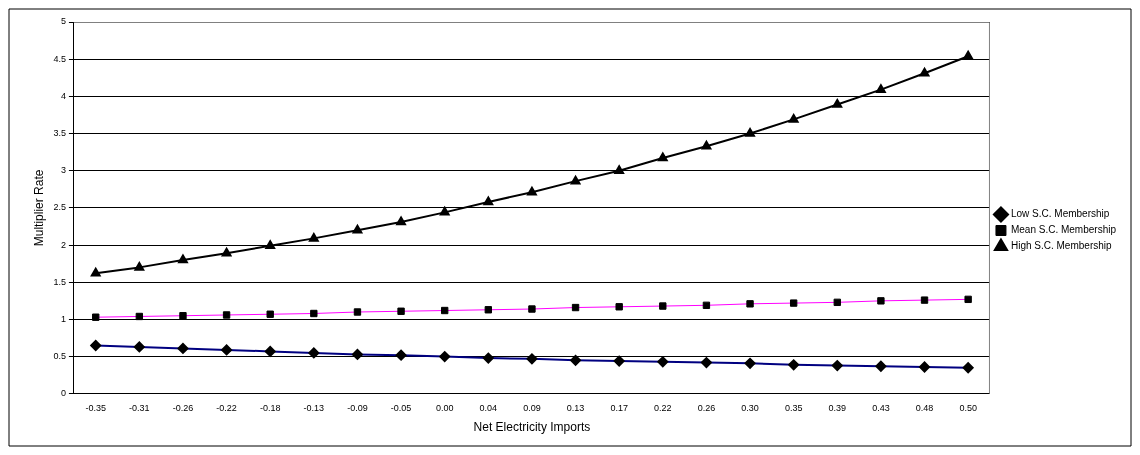 Image resolution: width=1140 pixels, height=455 pixels. Describe the element at coordinates (38, 208) in the screenshot. I see `y-axis-title: Multiplier Rate` at that location.